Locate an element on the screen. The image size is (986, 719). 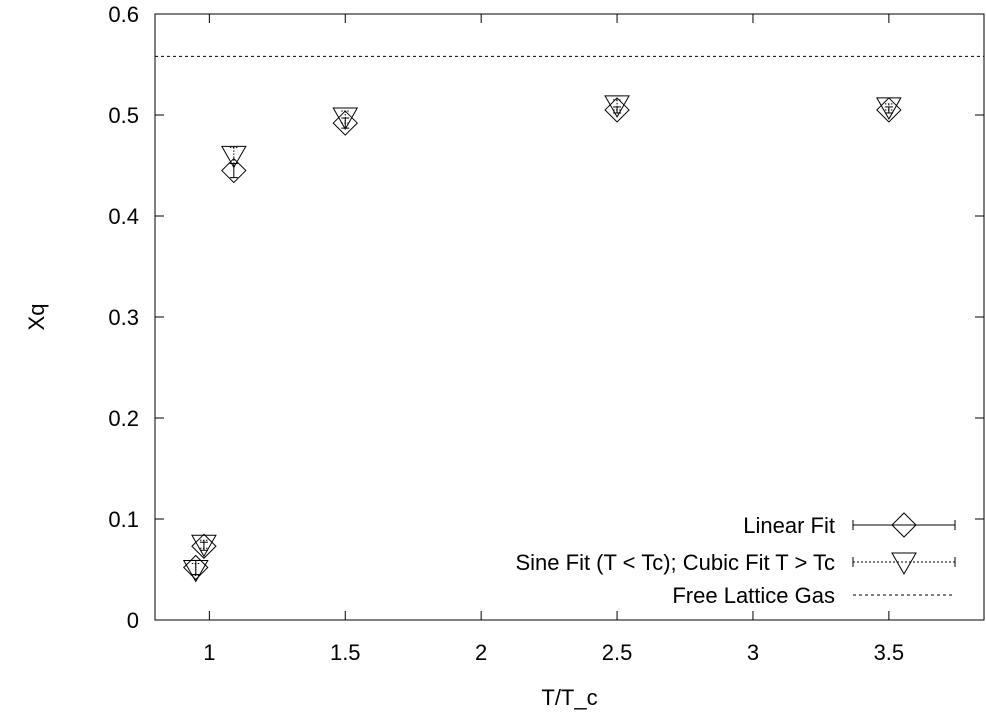
x-tick-label: 2 is located at coordinates (481, 652).